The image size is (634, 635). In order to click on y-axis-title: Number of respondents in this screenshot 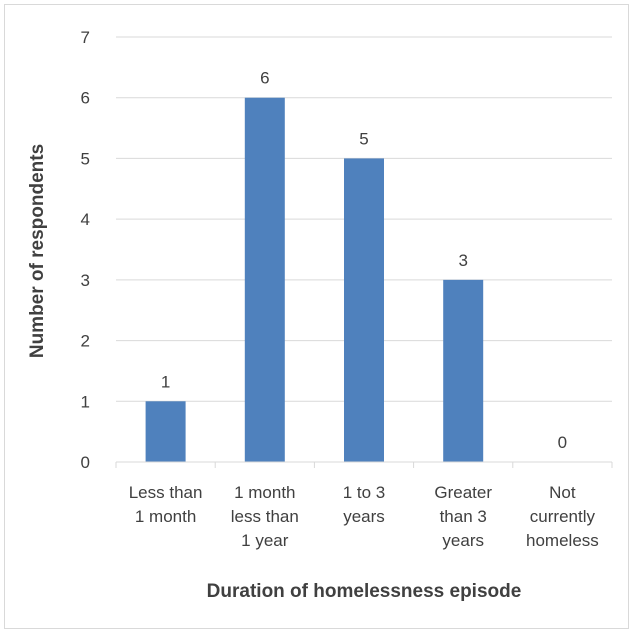, I will do `click(37, 251)`.